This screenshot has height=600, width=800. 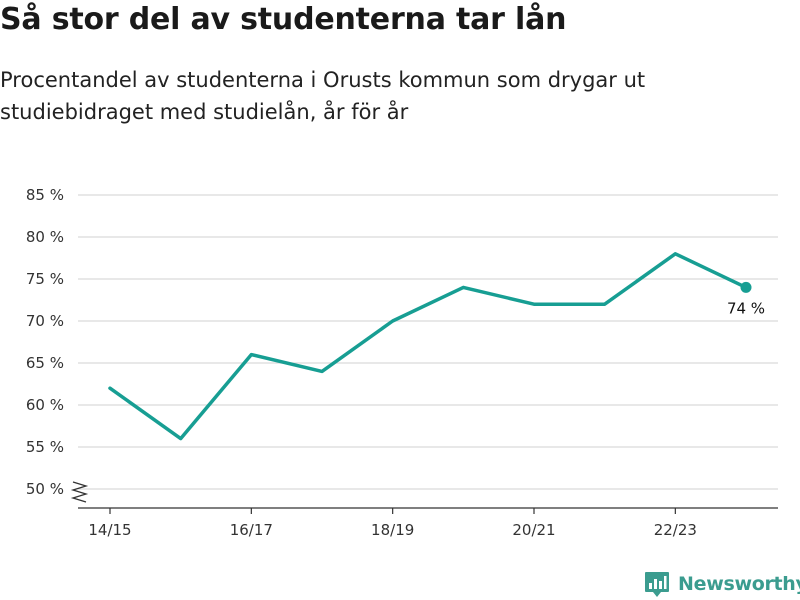 I want to click on y-tick-label: 65 %, so click(x=45, y=363).